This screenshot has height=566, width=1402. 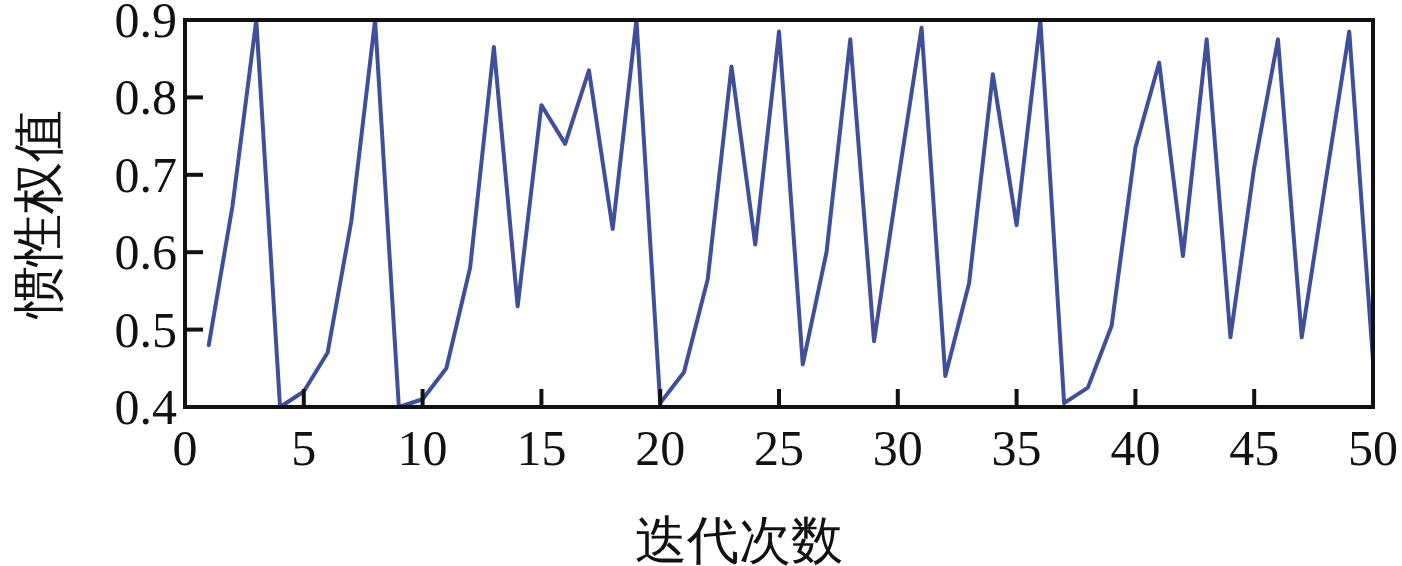 What do you see at coordinates (145, 329) in the screenshot?
I see `y-tick-label: 0.5` at bounding box center [145, 329].